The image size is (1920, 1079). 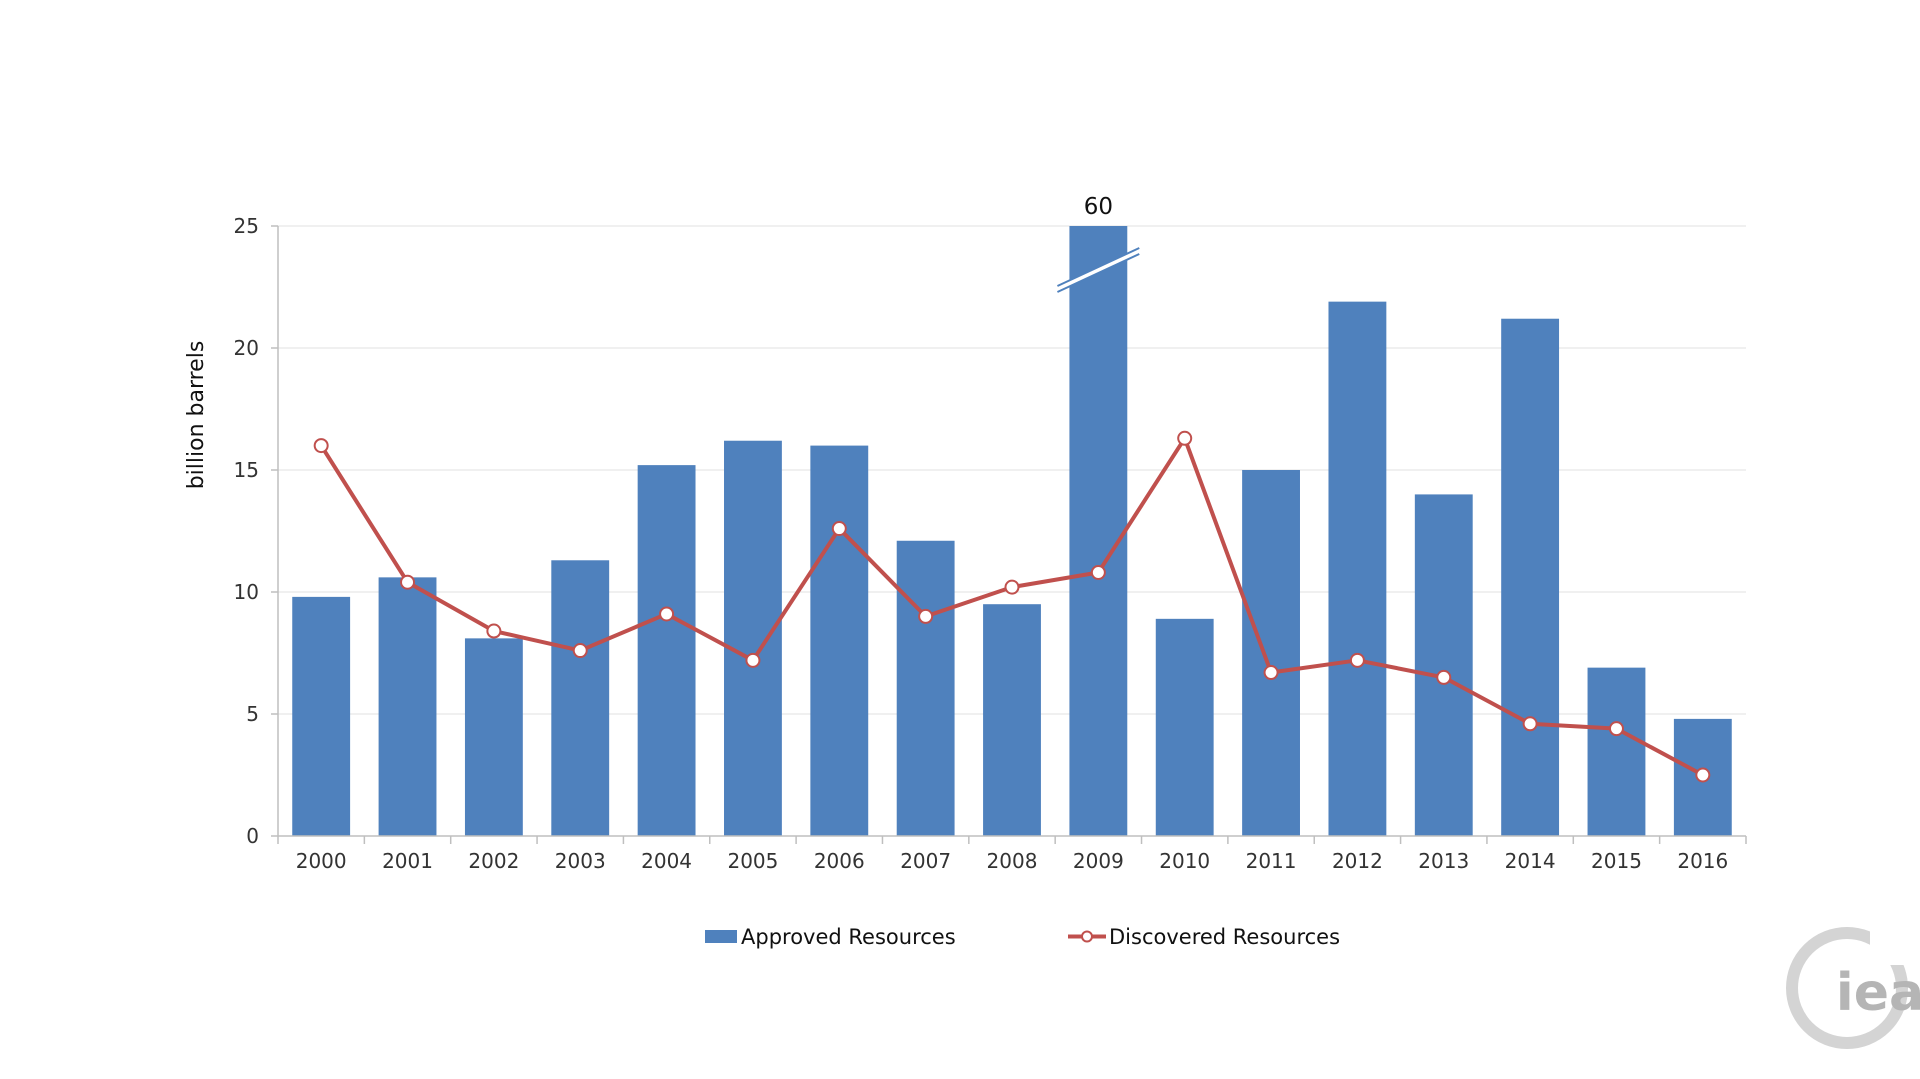 What do you see at coordinates (1022, 937) in the screenshot?
I see `legend: Approved Resources Discovered Resources` at bounding box center [1022, 937].